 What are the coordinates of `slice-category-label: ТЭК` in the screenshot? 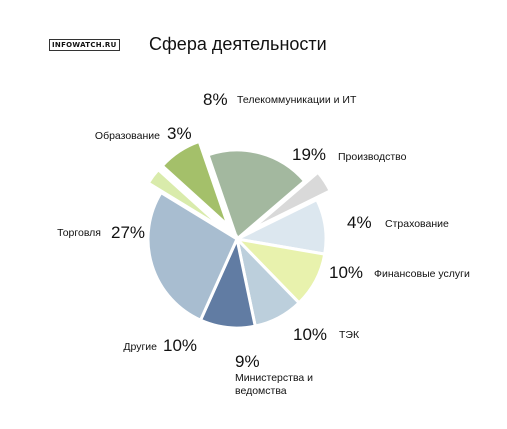 It's located at (349, 335).